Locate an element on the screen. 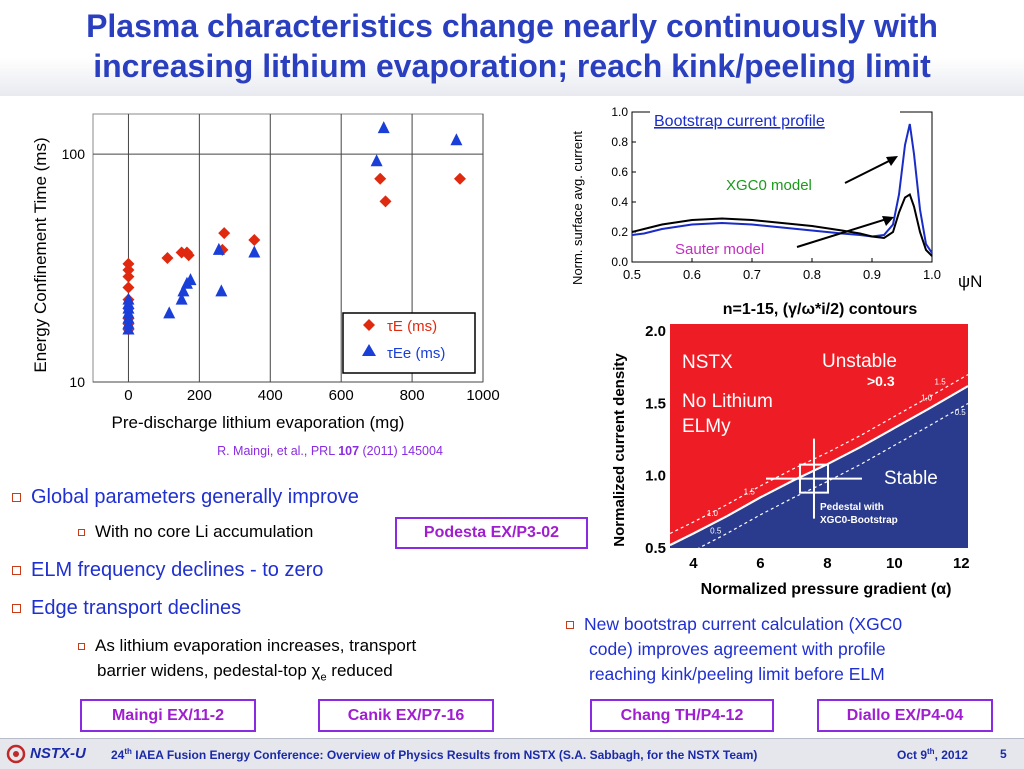  x-tick-label: 0 is located at coordinates (128, 395).